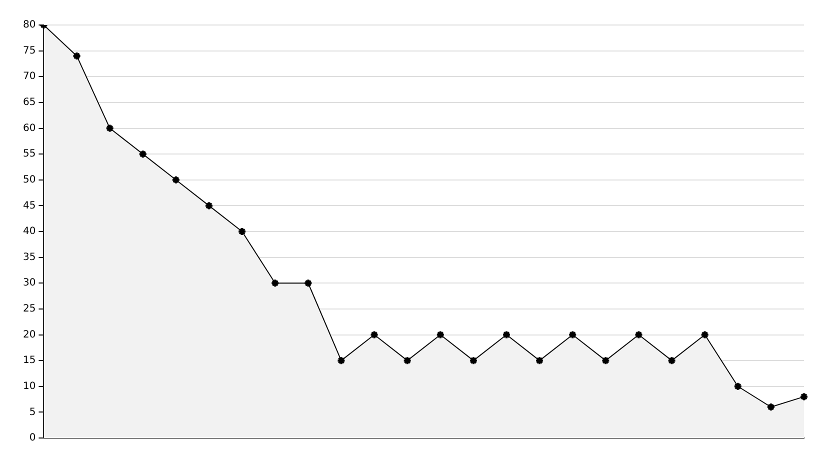 Image resolution: width=834 pixels, height=468 pixels. Describe the element at coordinates (32, 412) in the screenshot. I see `y-tick-label: 5` at that location.